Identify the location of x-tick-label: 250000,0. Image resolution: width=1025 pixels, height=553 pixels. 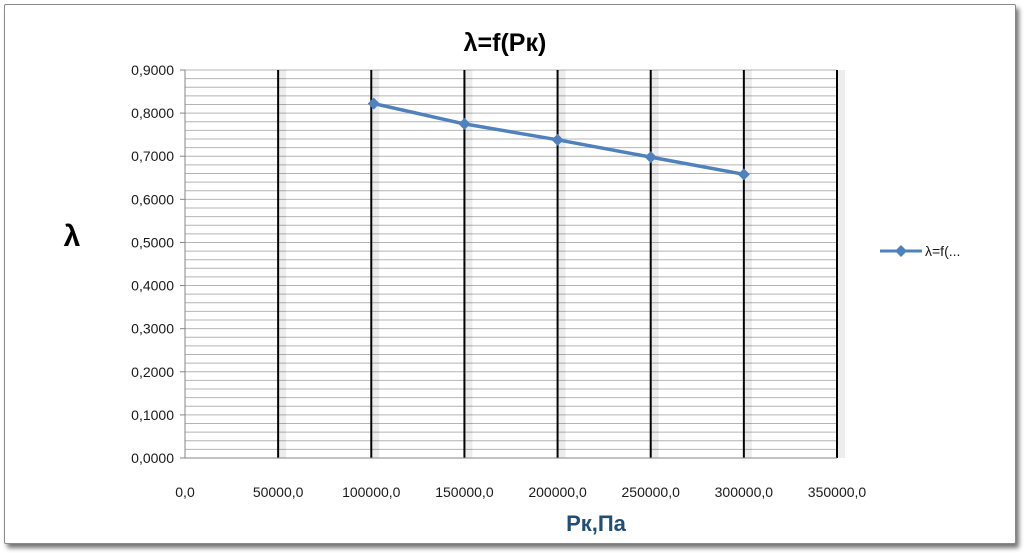
(651, 492).